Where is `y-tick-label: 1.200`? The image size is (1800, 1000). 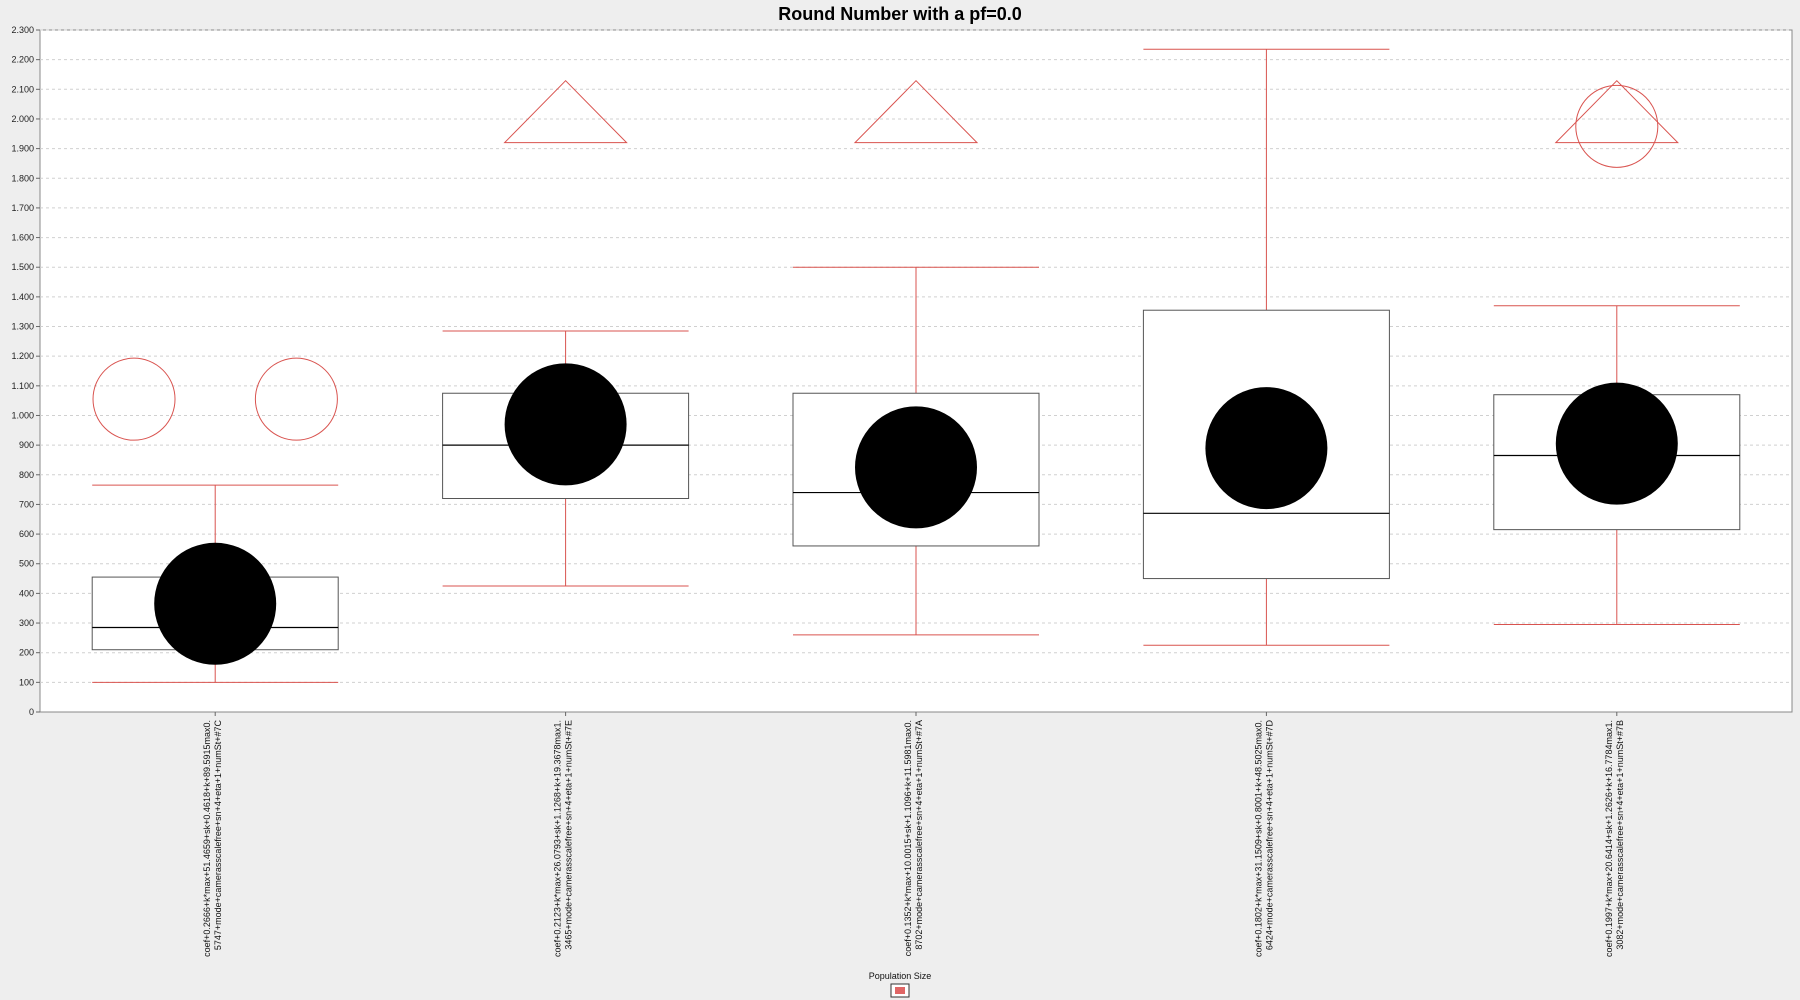
y-tick-label: 1.200 is located at coordinates (22, 356).